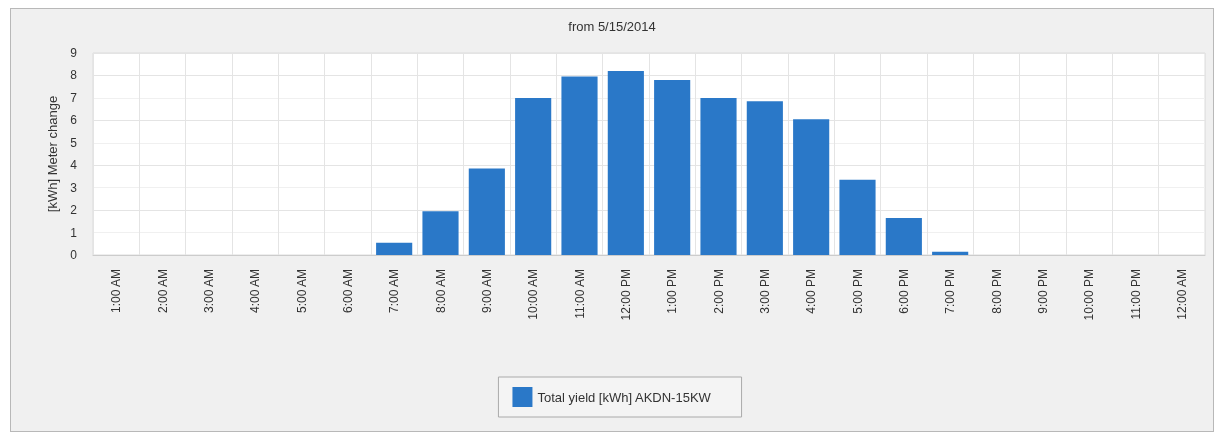 The width and height of the screenshot is (1224, 439). What do you see at coordinates (903, 291) in the screenshot?
I see `x-tick-label: 6:00 PM` at bounding box center [903, 291].